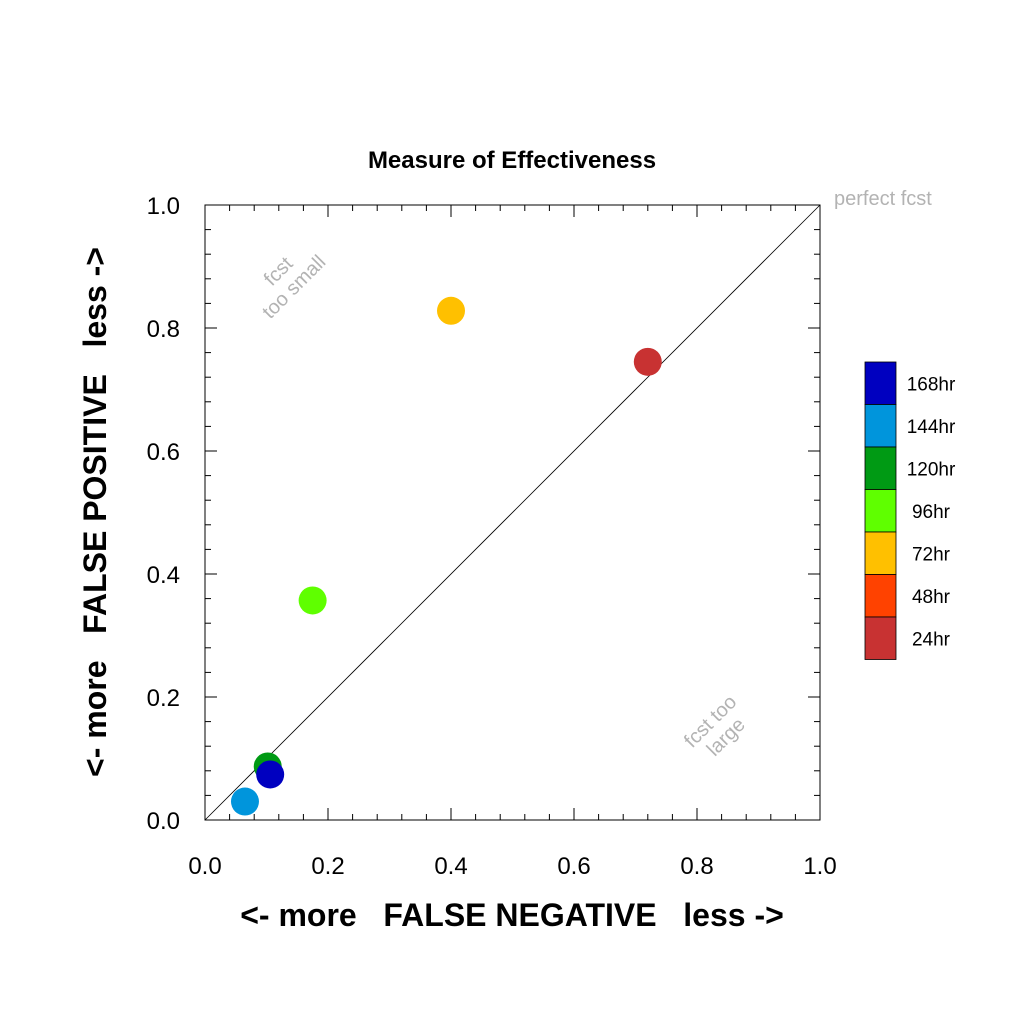  I want to click on legend-label-24hr: 24hr, so click(931, 639).